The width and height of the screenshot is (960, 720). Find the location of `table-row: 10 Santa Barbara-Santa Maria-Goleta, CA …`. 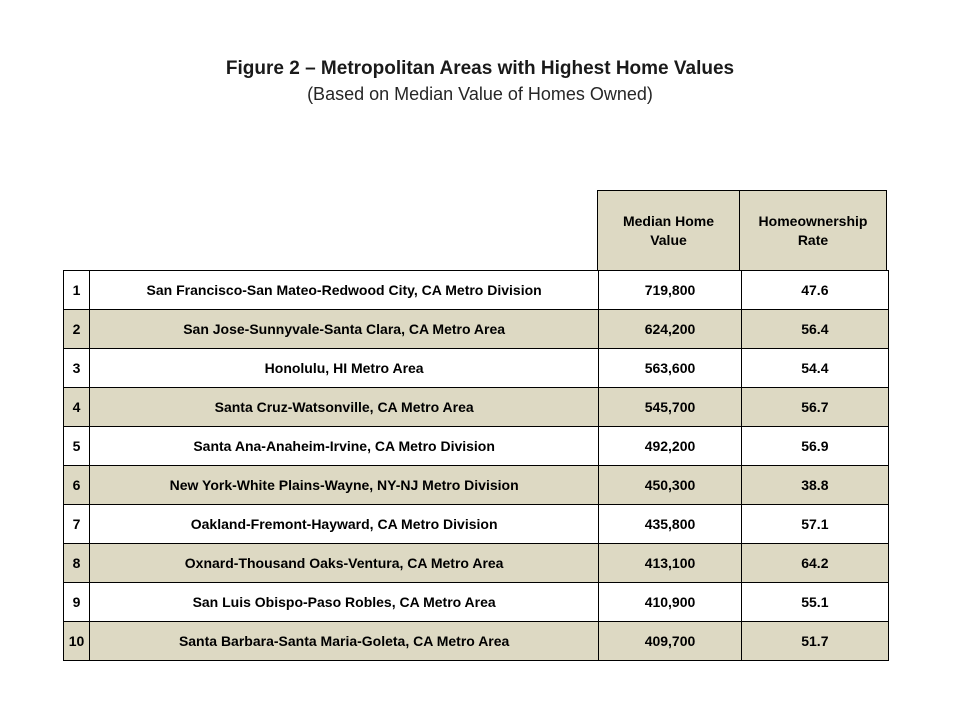

table-row: 10 Santa Barbara-Santa Maria-Goleta, CA … is located at coordinates (476, 641).